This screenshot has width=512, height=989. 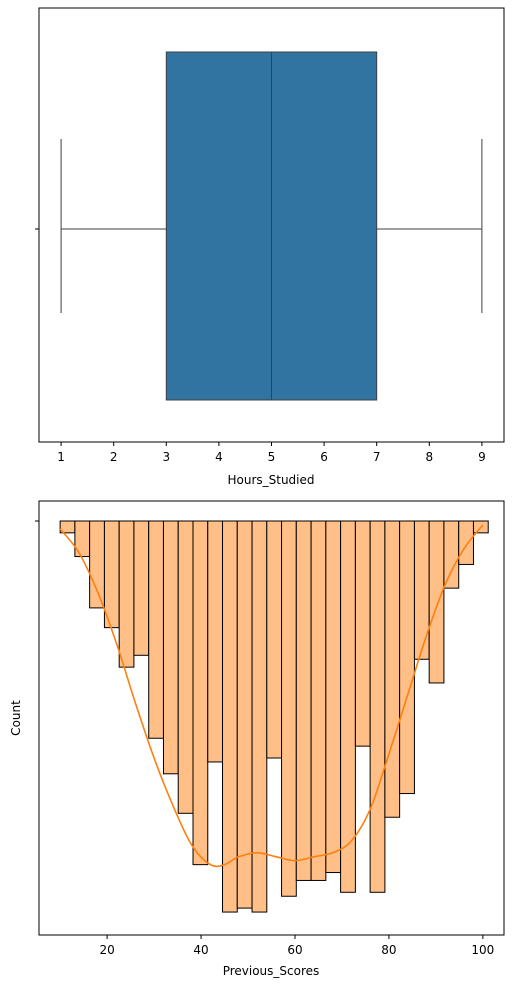 I want to click on x-tick-label: 40, so click(x=200, y=950).